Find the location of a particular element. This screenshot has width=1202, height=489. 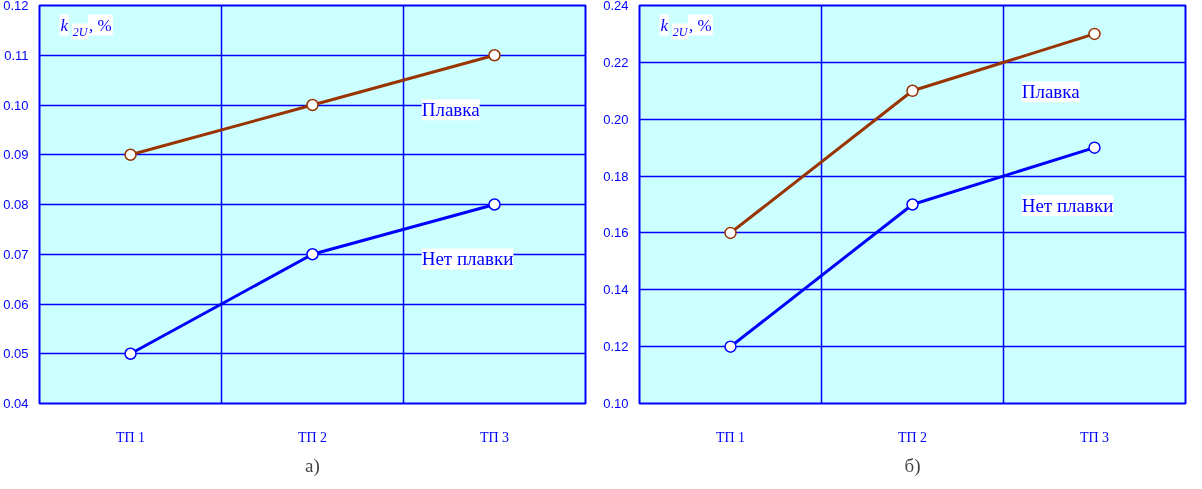

y-tick-label: 0.18 is located at coordinates (616, 176).